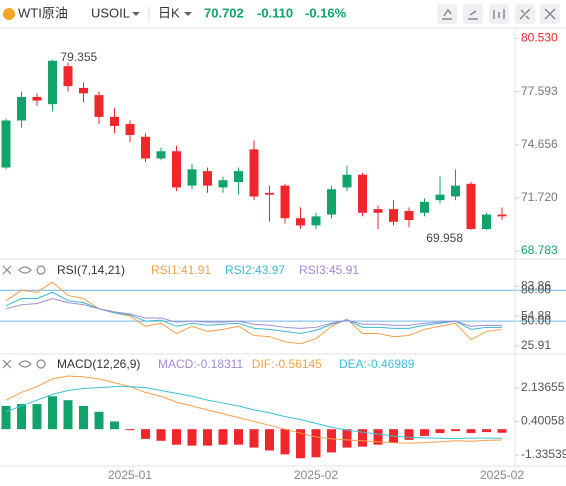 The width and height of the screenshot is (566, 486). Describe the element at coordinates (539, 197) in the screenshot. I see `y-tick-label: 71.720` at that location.